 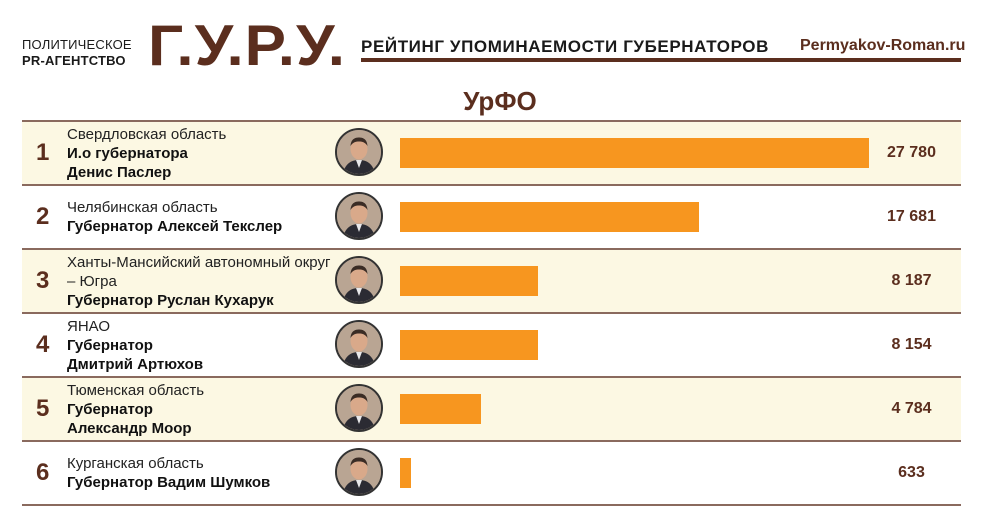 What do you see at coordinates (74, 60) in the screenshot?
I see `agency-line-2: PR-АГЕНТСТВО` at bounding box center [74, 60].